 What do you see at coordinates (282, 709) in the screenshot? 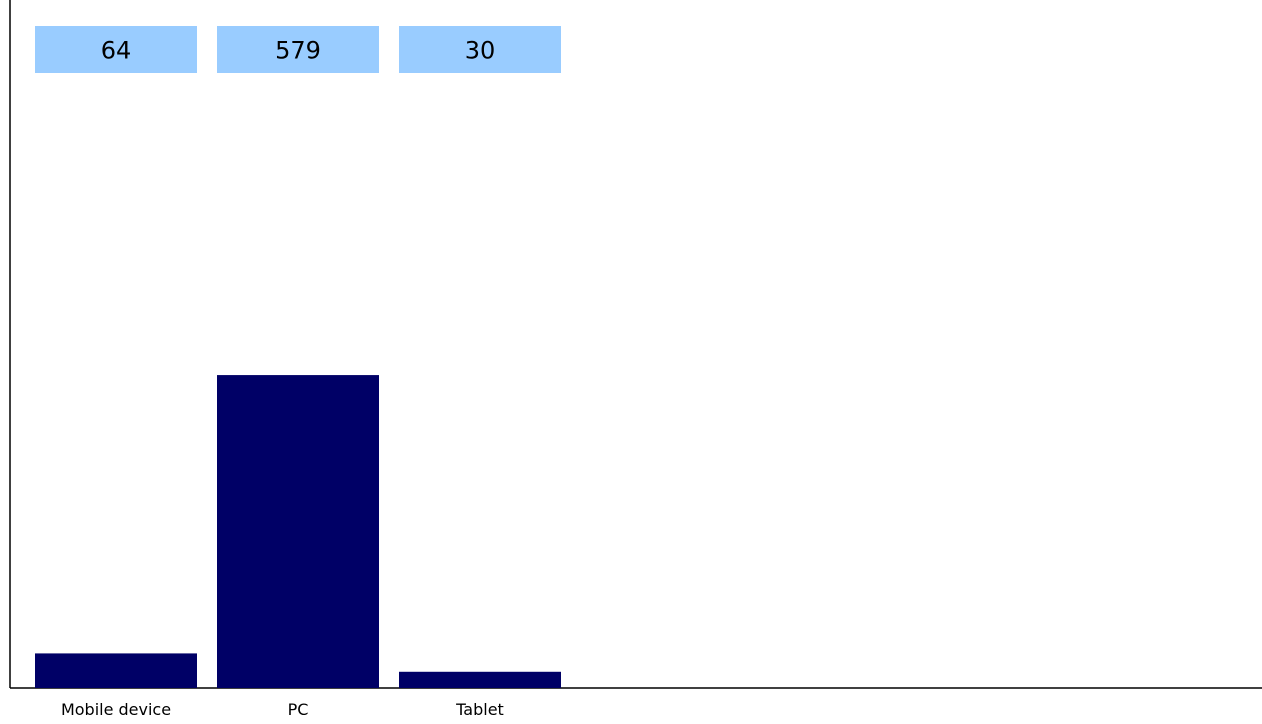
I see `category-labels-layer: Mobile device PC Tablet` at bounding box center [282, 709].